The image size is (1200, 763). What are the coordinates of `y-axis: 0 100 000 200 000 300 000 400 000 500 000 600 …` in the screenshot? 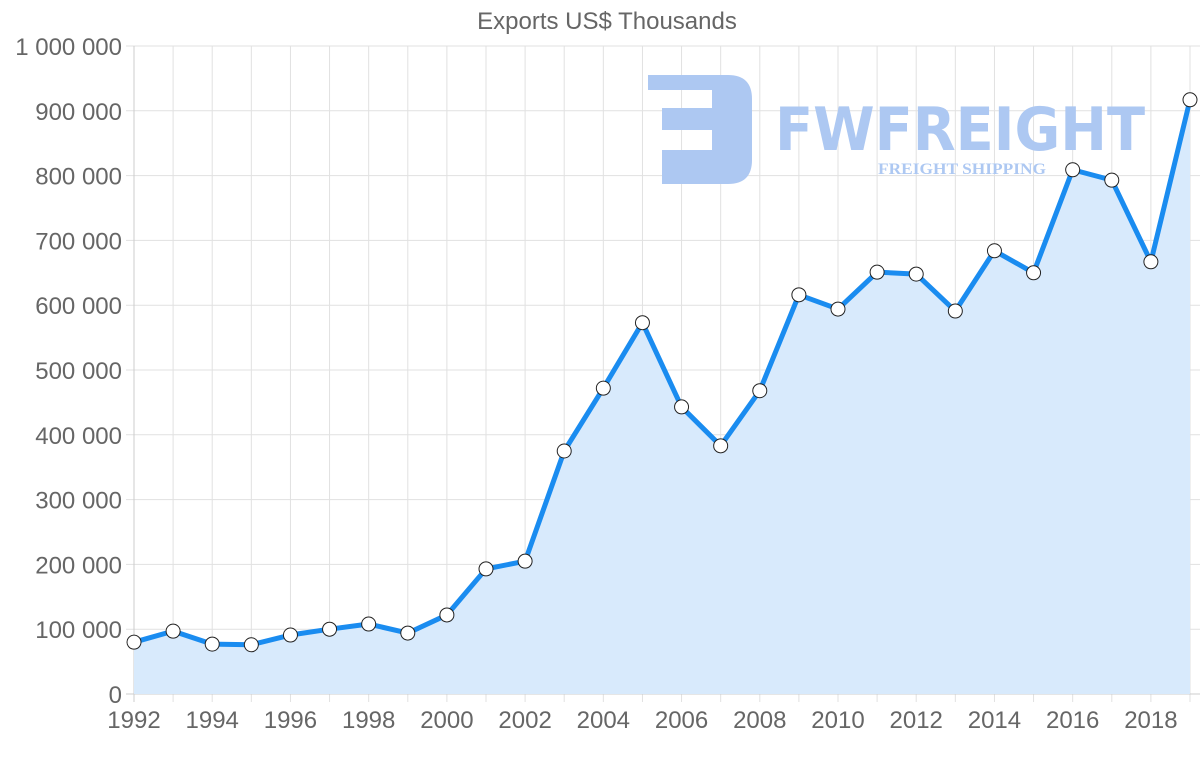 It's located at (68, 371).